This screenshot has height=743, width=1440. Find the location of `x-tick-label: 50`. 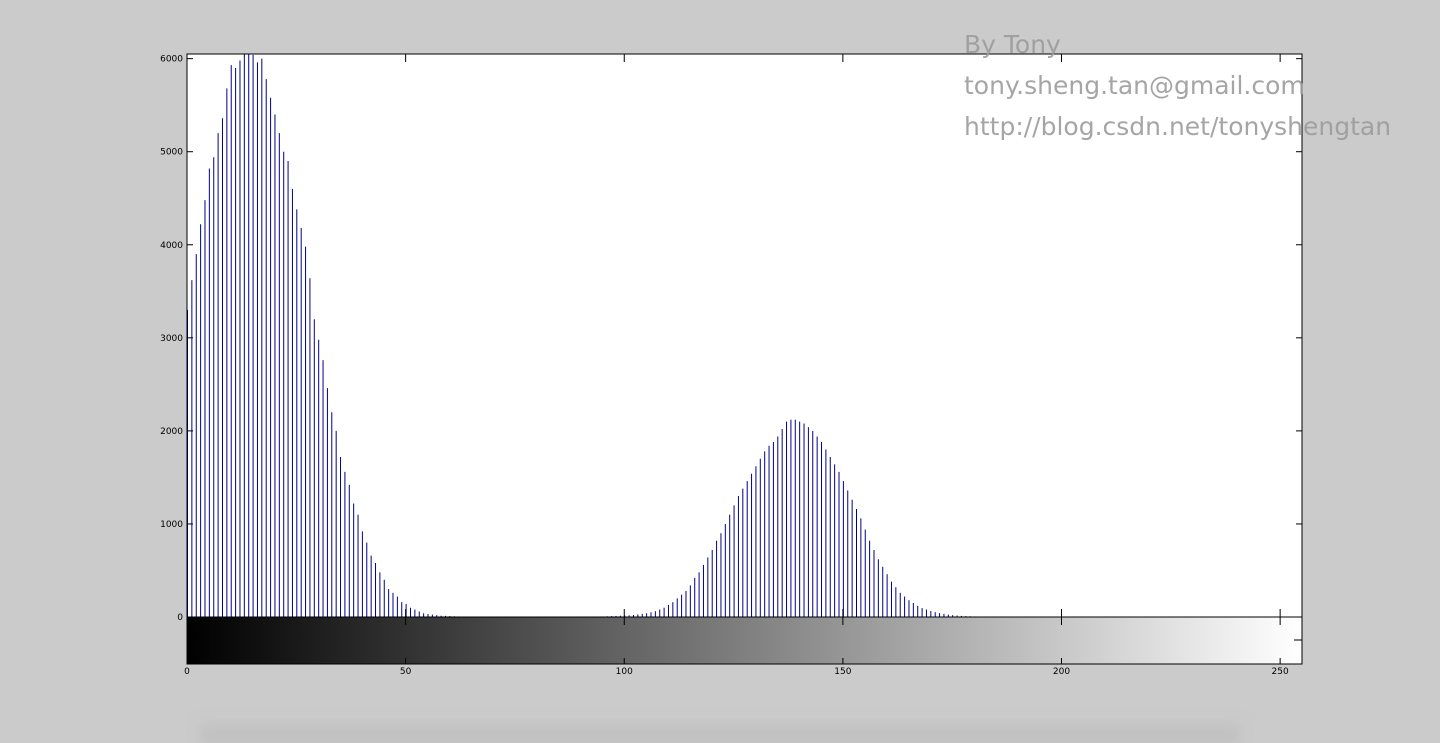

x-tick-label: 50 is located at coordinates (406, 672).